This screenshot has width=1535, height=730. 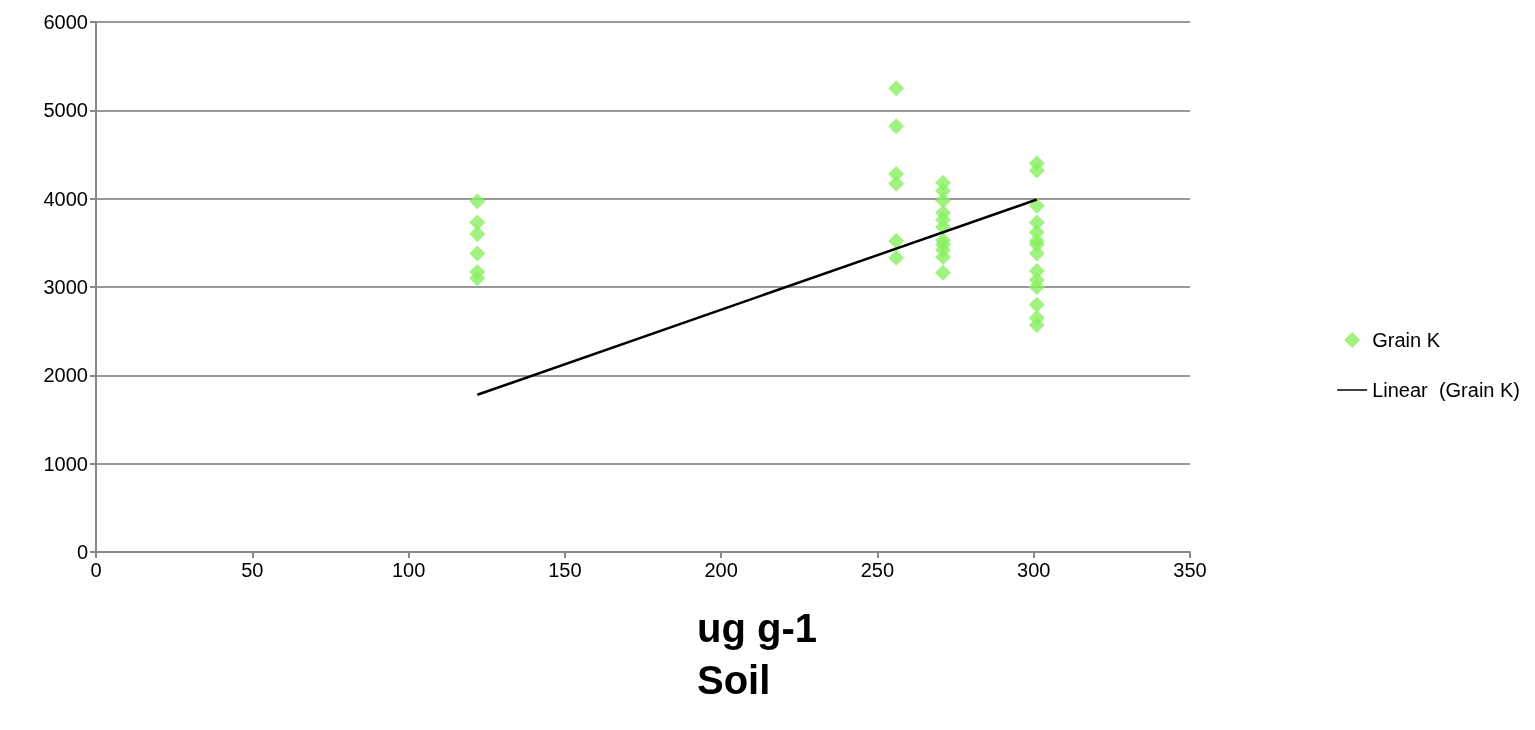 What do you see at coordinates (65, 463) in the screenshot?
I see `y-tick-label: 1000` at bounding box center [65, 463].